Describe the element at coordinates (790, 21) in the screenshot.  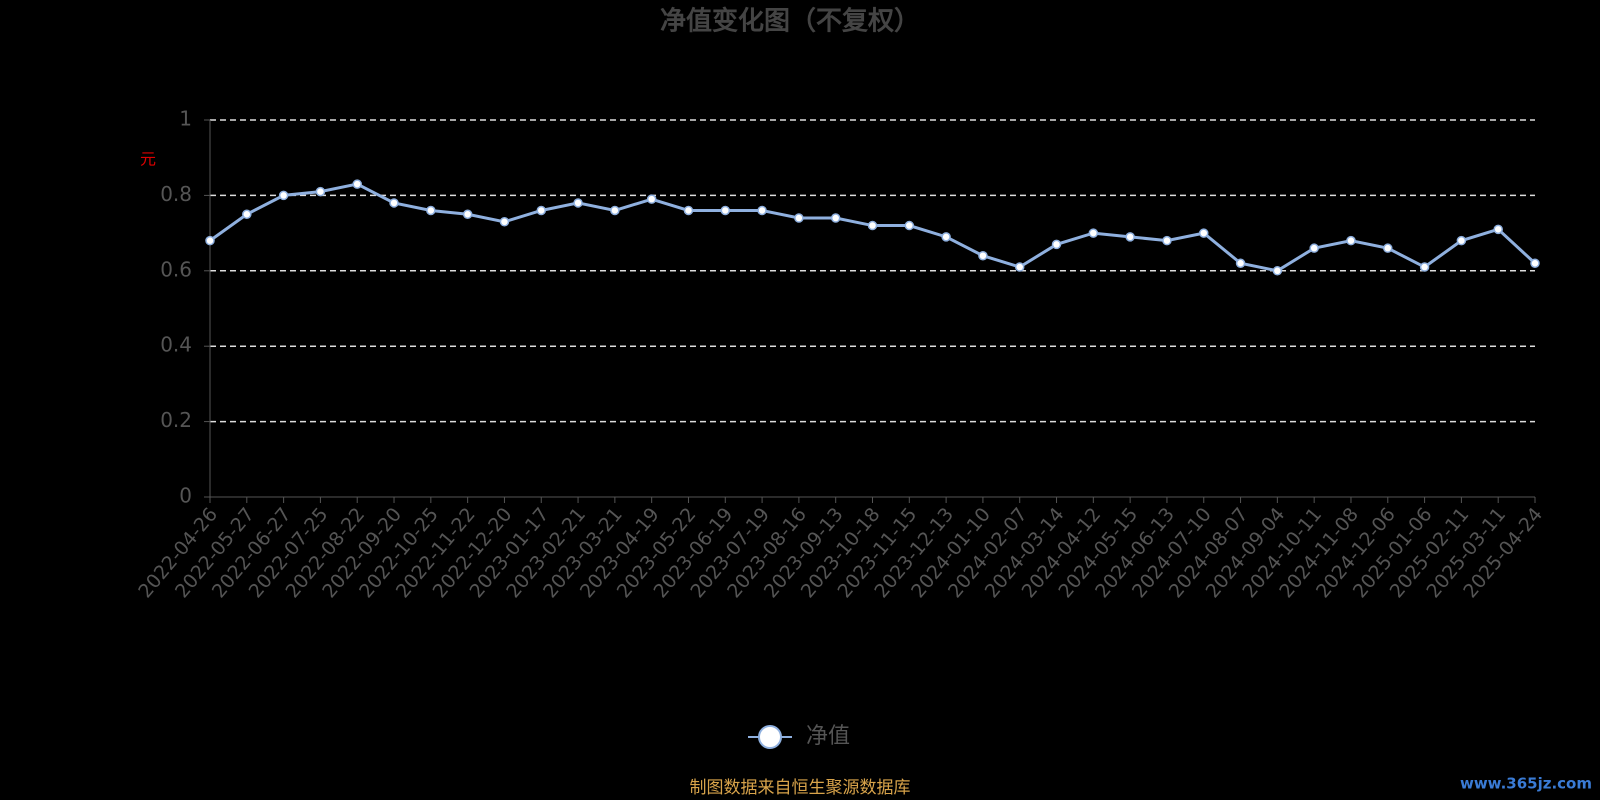
I see `chart-title: 净值变化图（不复权）` at that location.